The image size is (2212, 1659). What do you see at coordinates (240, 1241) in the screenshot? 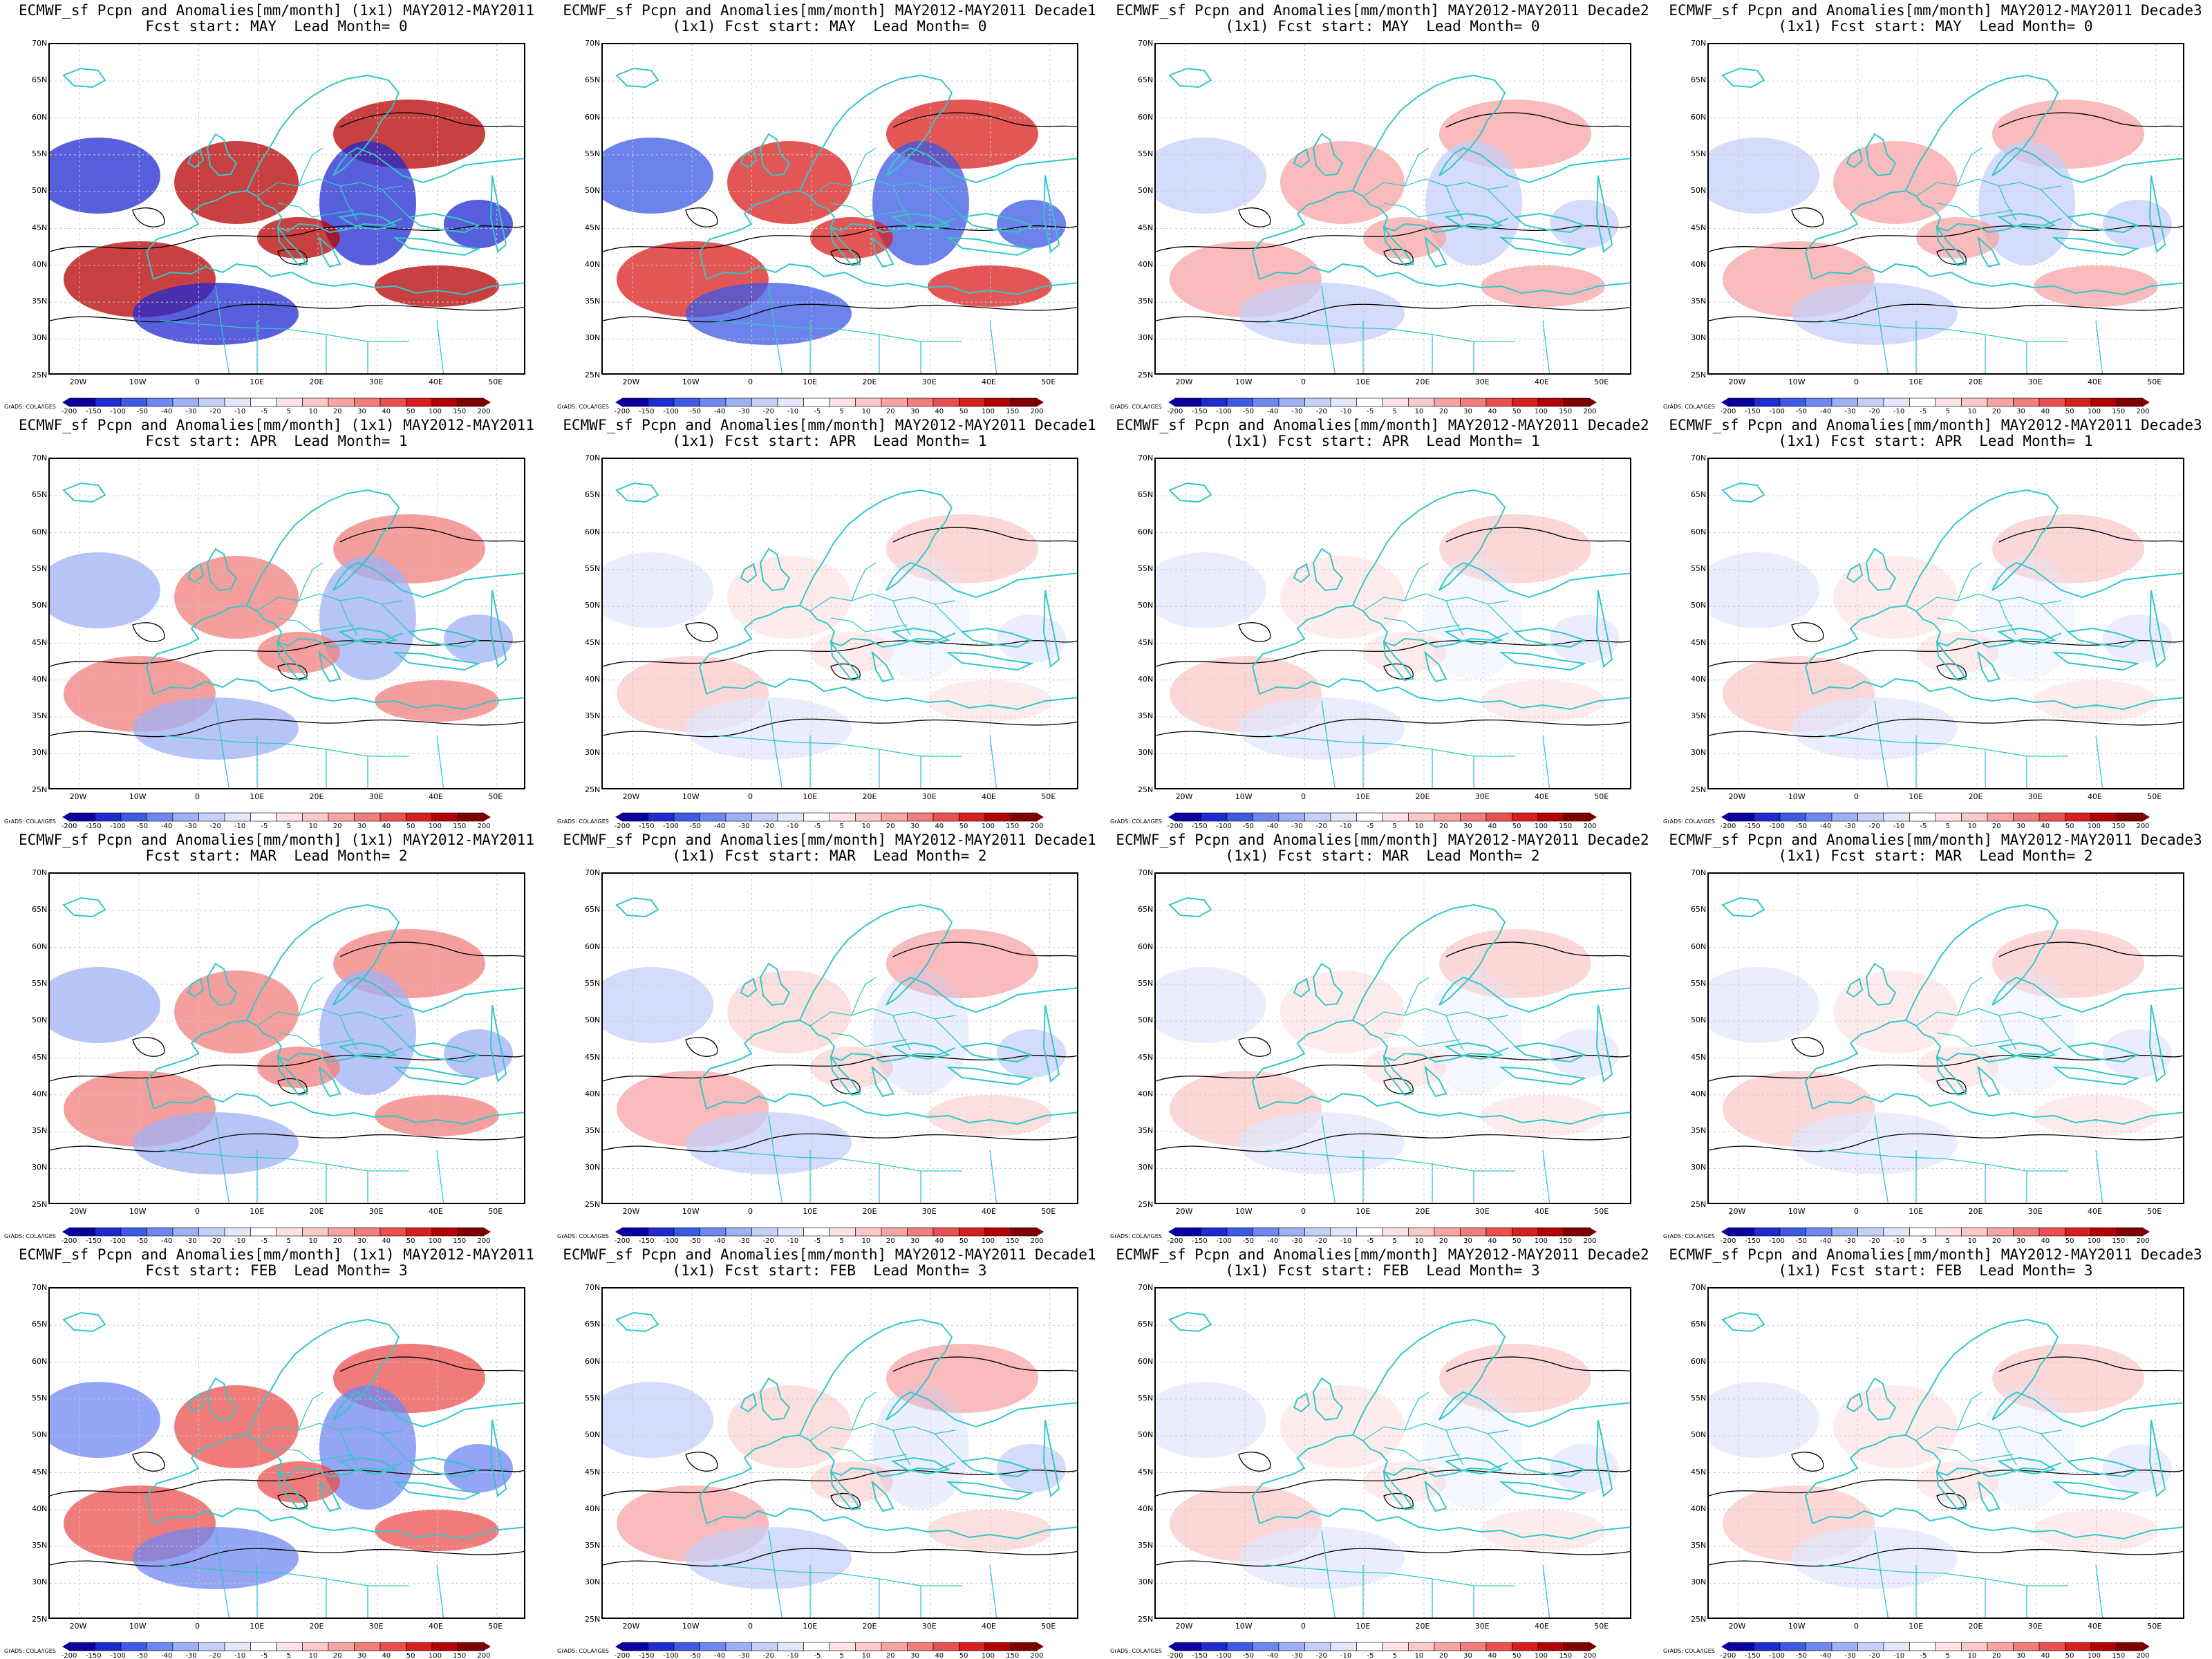
I see `colorbar-label: -10` at bounding box center [240, 1241].